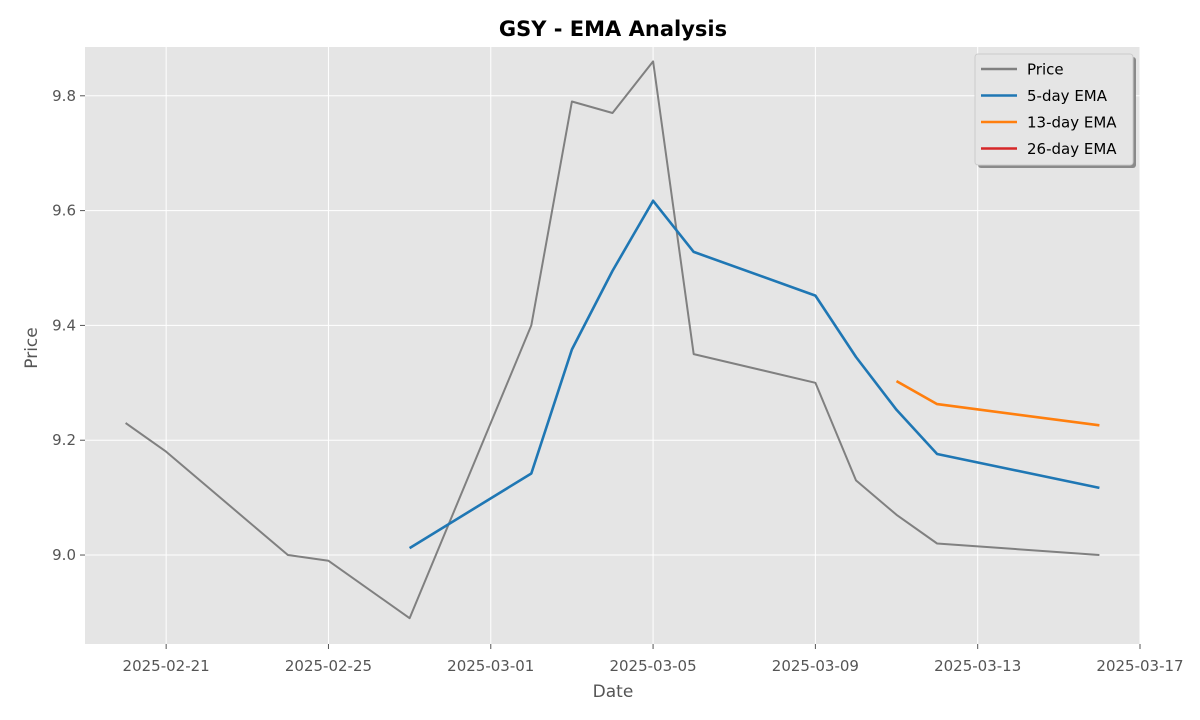 Image resolution: width=1200 pixels, height=720 pixels. What do you see at coordinates (490, 666) in the screenshot?
I see `x-tick-label: 2025-03-01` at bounding box center [490, 666].